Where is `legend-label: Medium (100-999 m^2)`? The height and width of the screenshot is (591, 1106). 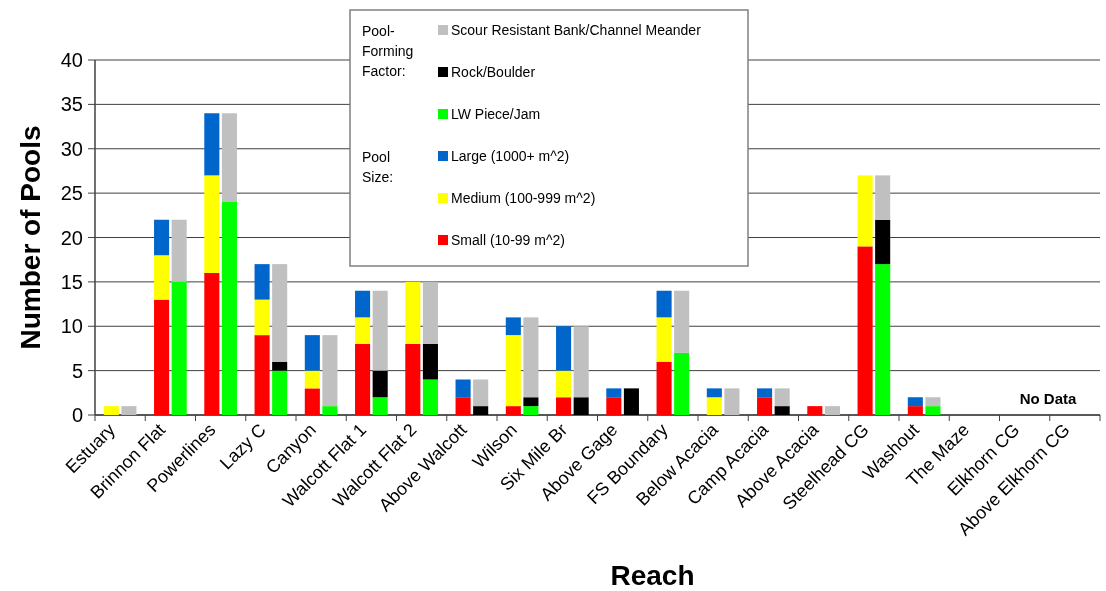 legend-label: Medium (100-999 m^2) is located at coordinates (523, 198).